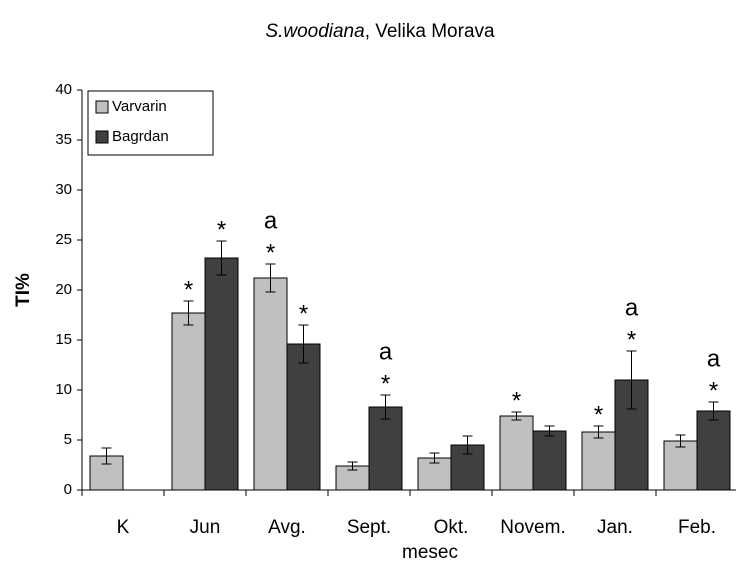 The height and width of the screenshot is (566, 736). What do you see at coordinates (615, 527) in the screenshot?
I see `x-tick-label: Jan.` at bounding box center [615, 527].